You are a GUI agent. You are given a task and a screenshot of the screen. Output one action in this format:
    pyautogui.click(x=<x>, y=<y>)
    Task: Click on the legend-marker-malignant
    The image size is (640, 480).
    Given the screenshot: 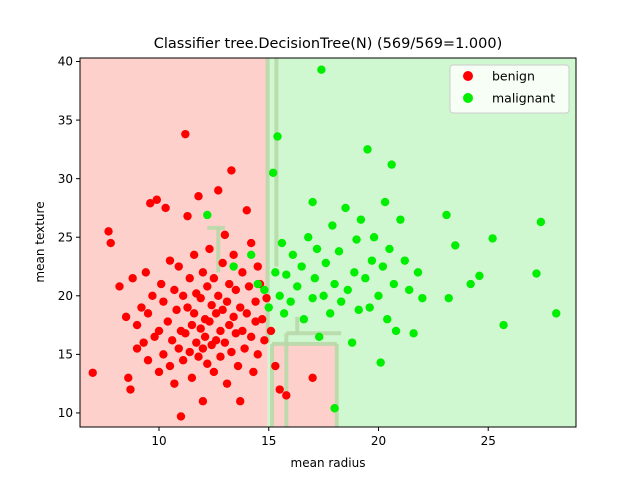 What is the action you would take?
    pyautogui.click(x=468, y=98)
    